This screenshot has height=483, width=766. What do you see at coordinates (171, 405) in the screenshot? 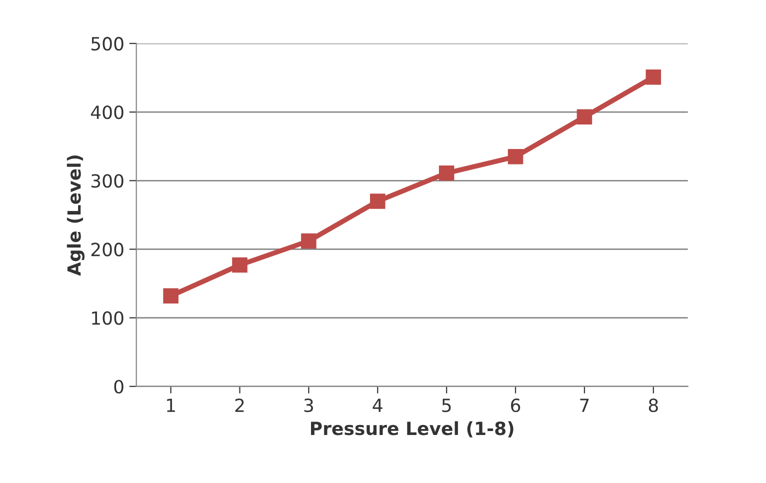
I see `x-tick-label: 1` at bounding box center [171, 405].